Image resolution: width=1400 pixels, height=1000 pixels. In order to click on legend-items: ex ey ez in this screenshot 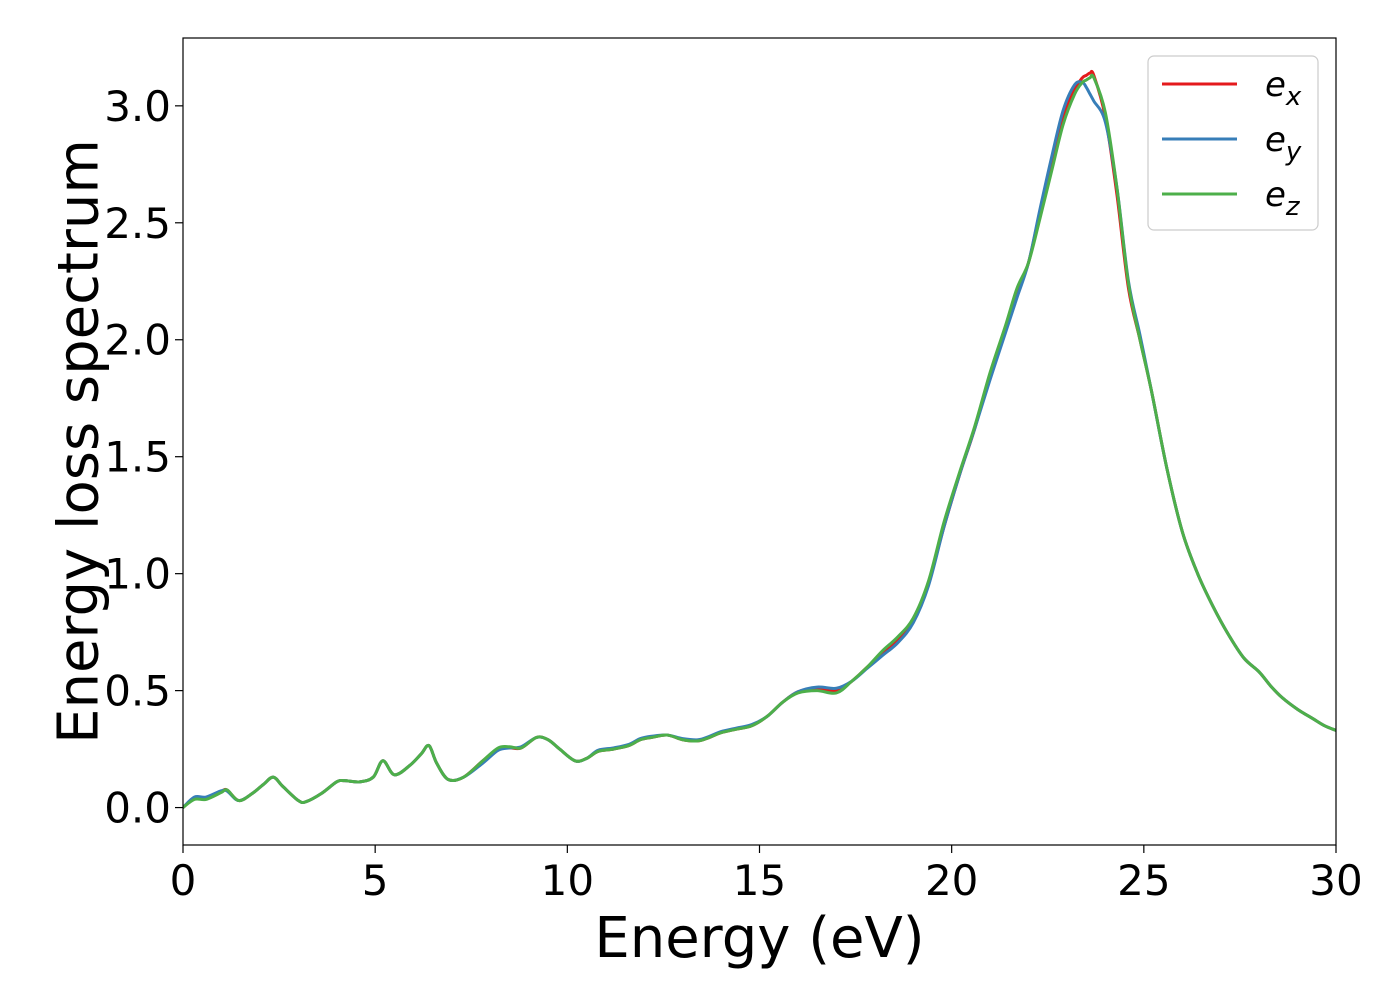, I will do `click(1232, 143)`.